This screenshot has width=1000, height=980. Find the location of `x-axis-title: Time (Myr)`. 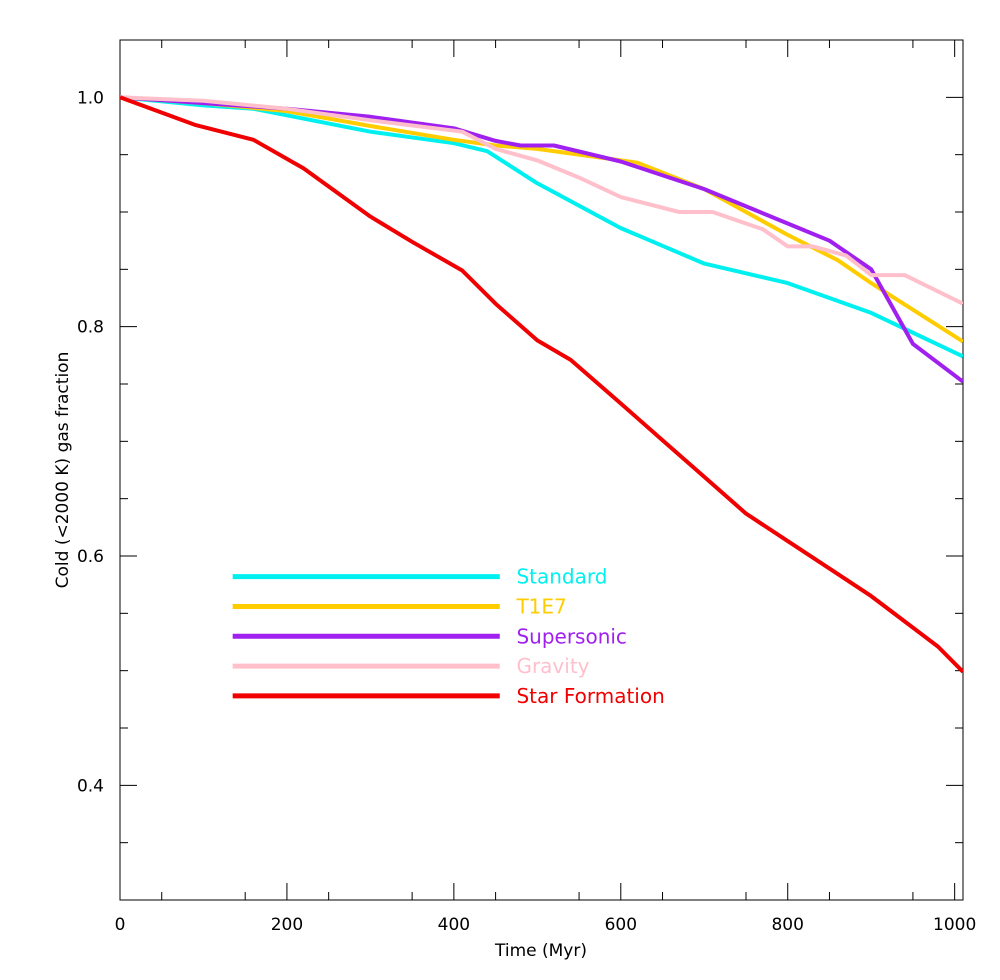

x-axis-title: Time (Myr) is located at coordinates (540, 951).